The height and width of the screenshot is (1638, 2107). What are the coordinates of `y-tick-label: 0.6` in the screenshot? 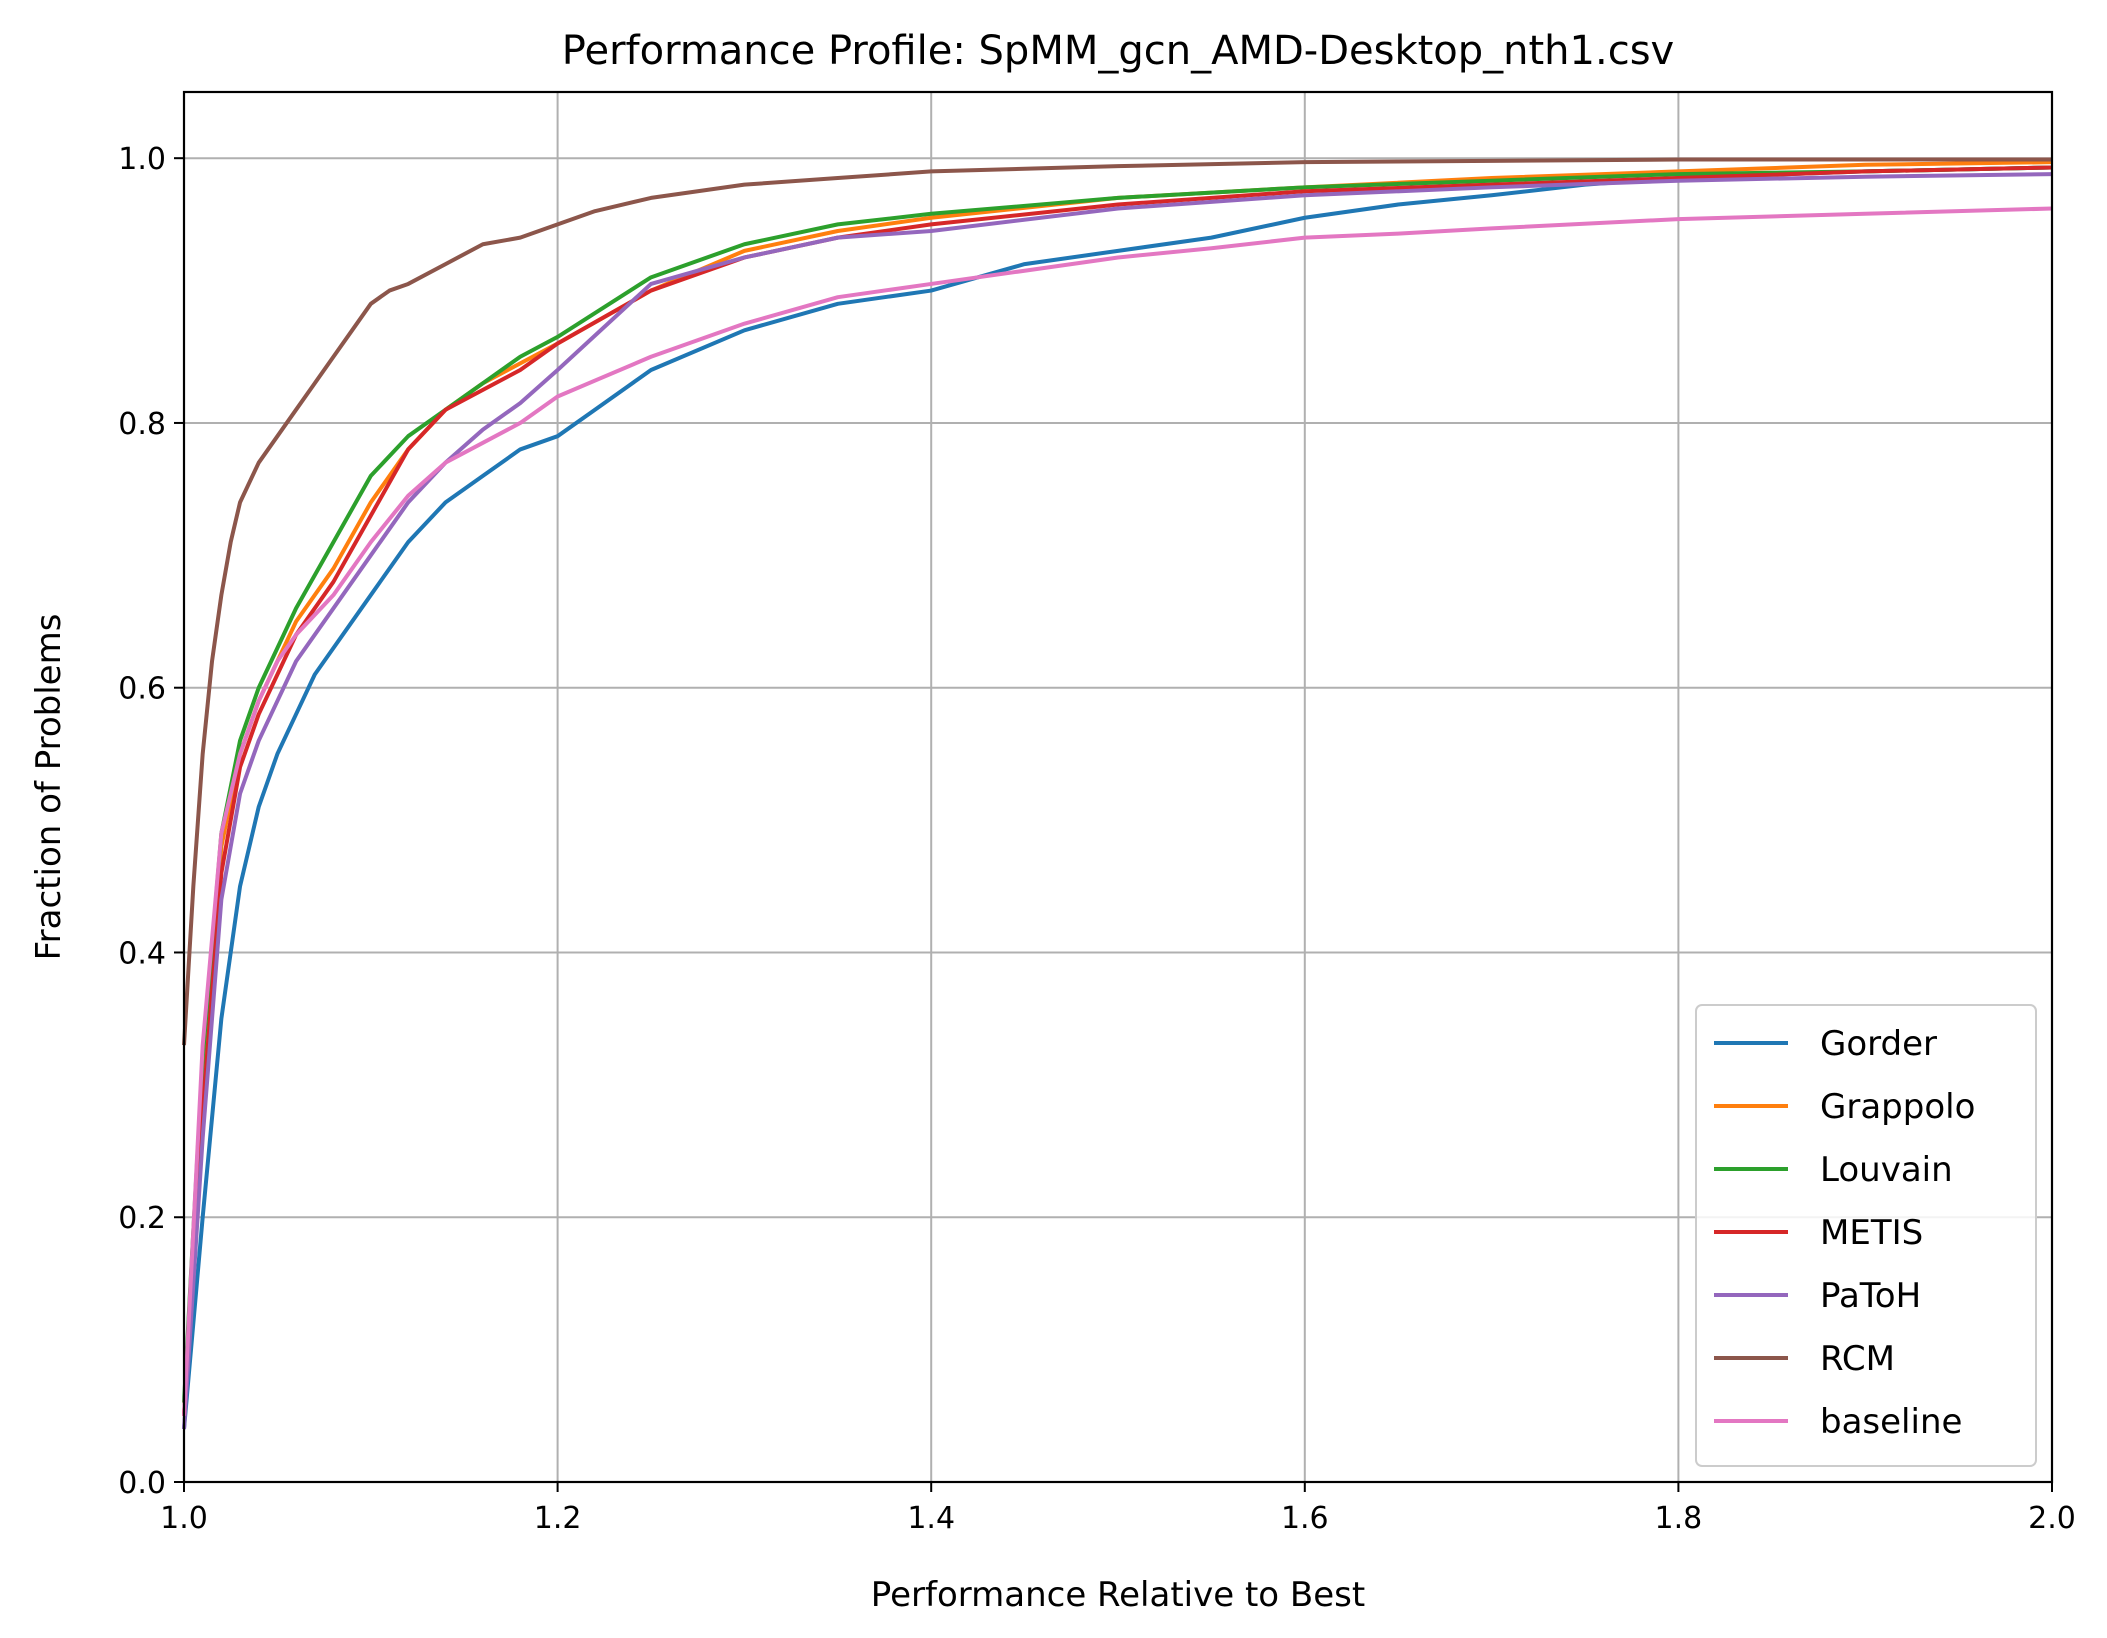 It's located at (142, 689).